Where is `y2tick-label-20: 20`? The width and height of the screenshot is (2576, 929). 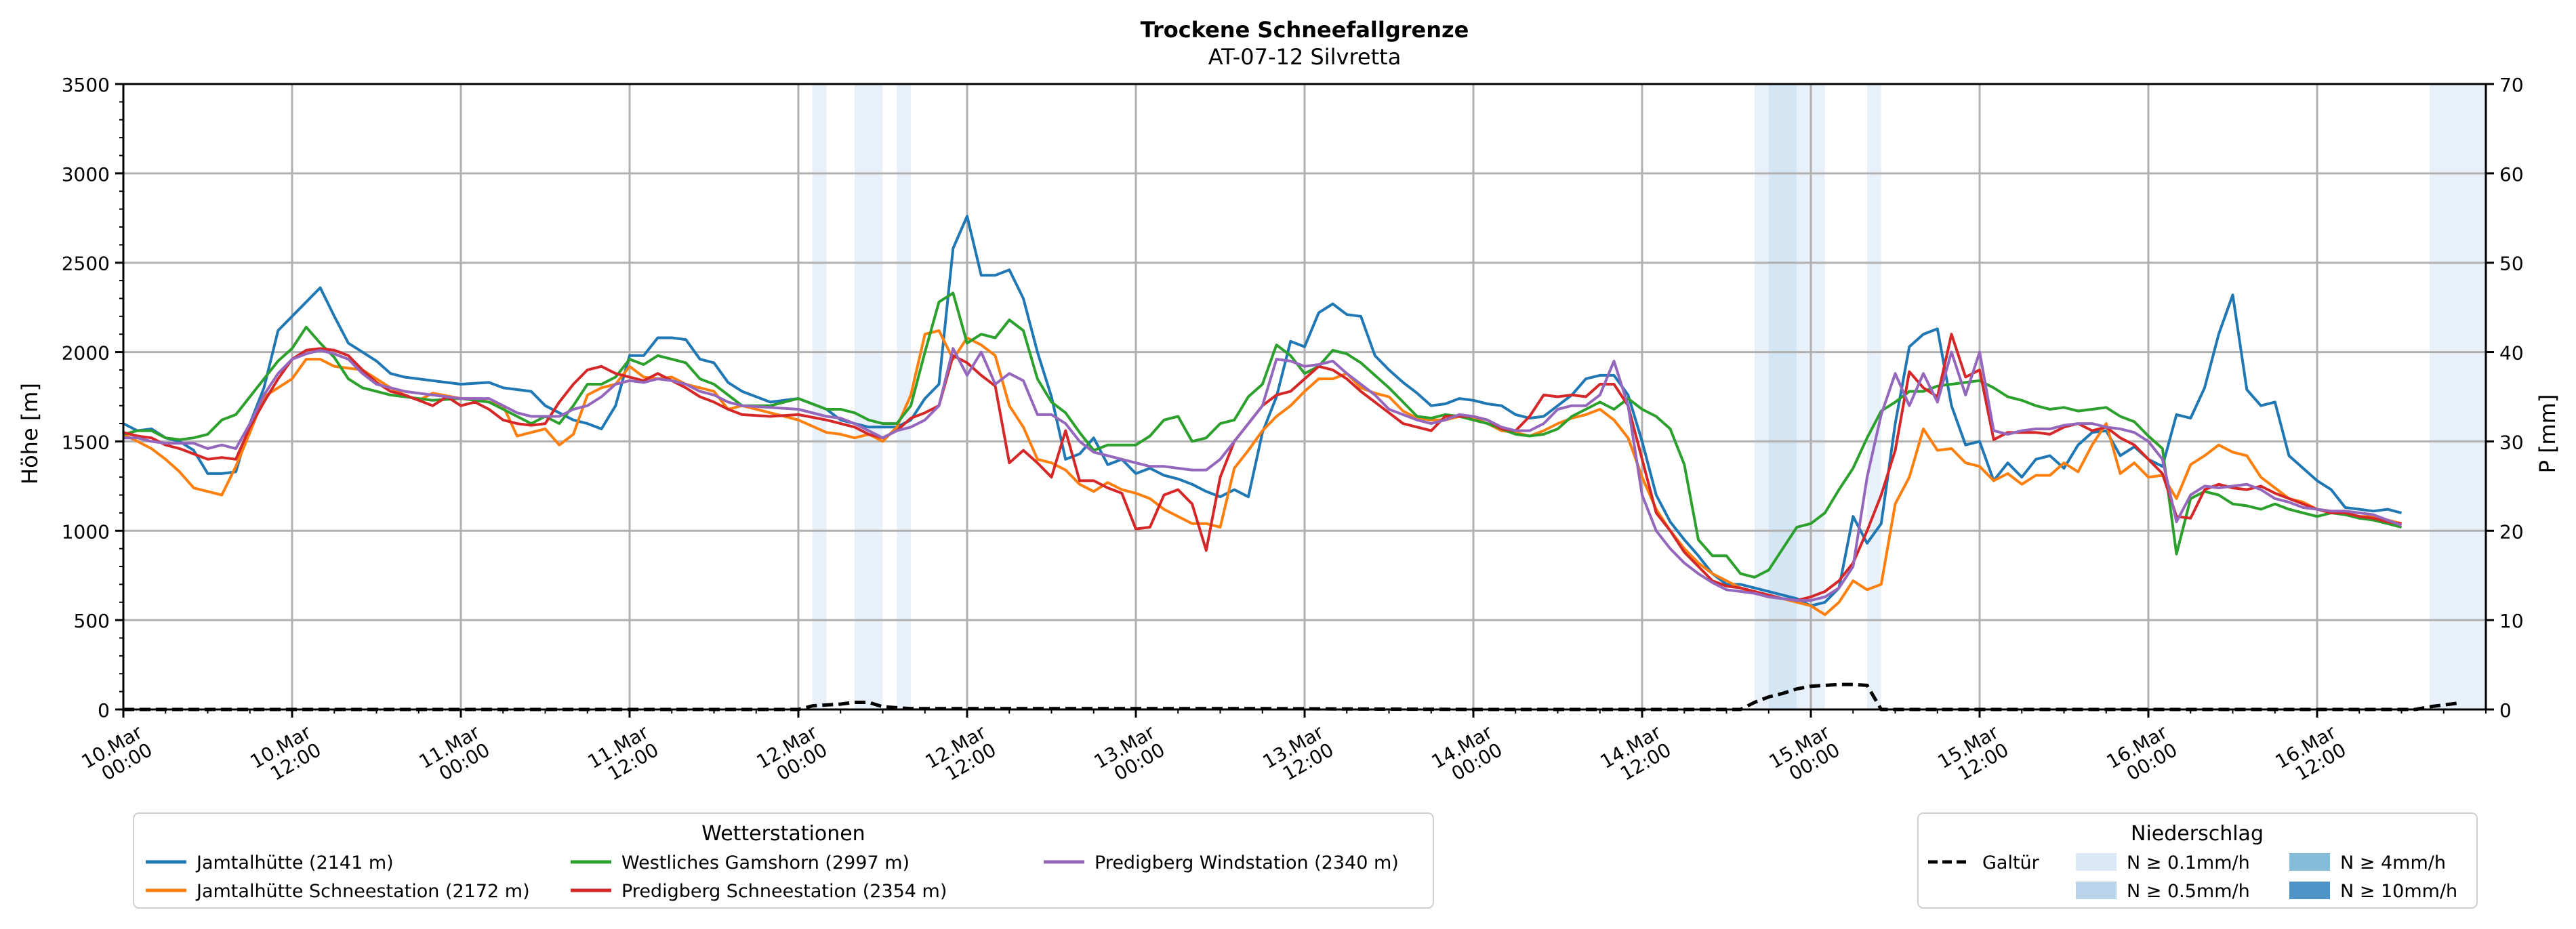 y2tick-label-20: 20 is located at coordinates (2511, 531).